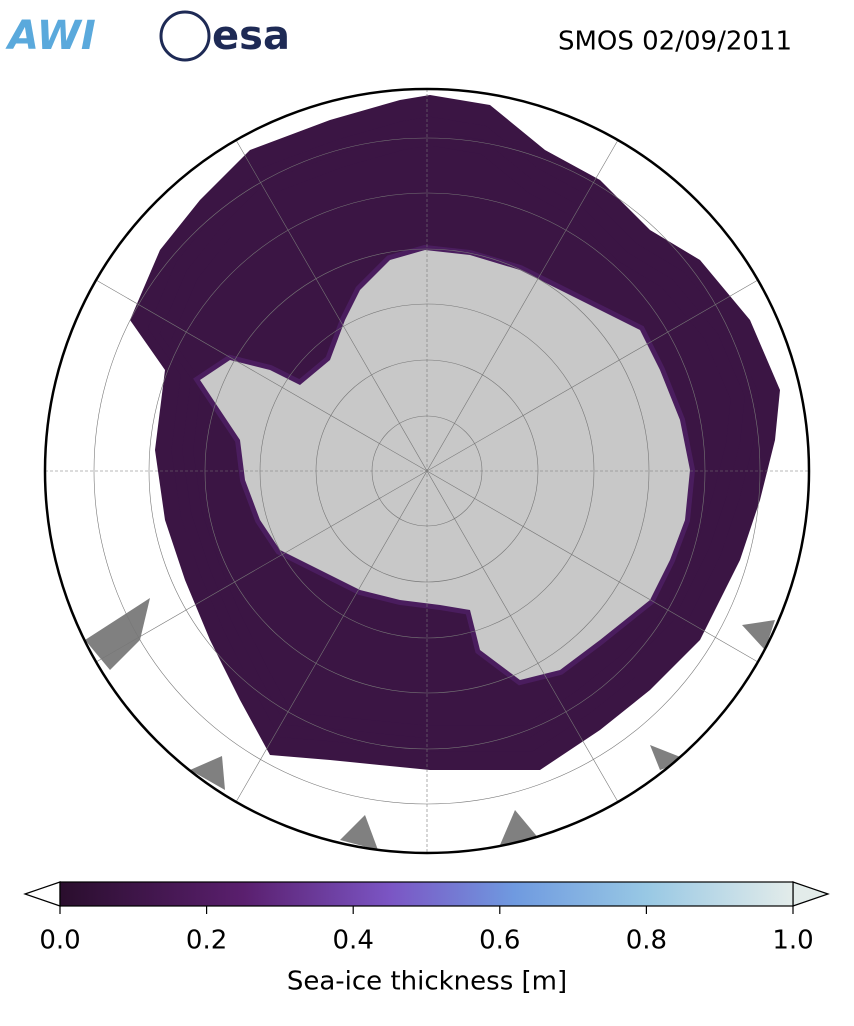 Image resolution: width=854 pixels, height=1026 pixels. I want to click on tick-label: 0.4, so click(353, 941).